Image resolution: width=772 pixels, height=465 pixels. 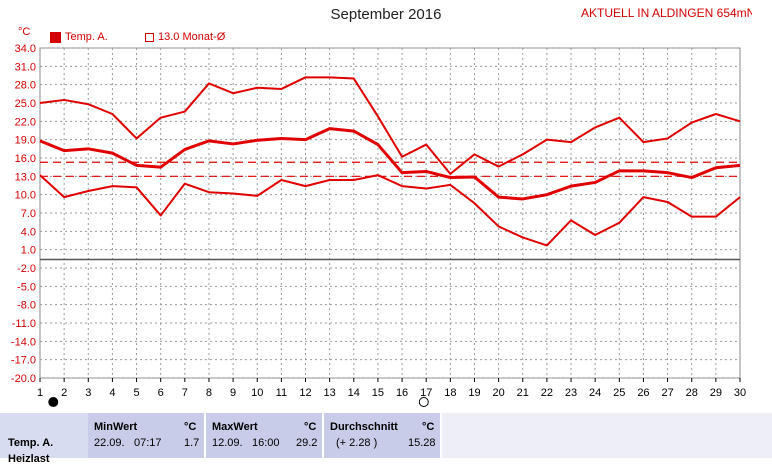 What do you see at coordinates (25, 196) in the screenshot?
I see `y-tick-label: 10.0` at bounding box center [25, 196].